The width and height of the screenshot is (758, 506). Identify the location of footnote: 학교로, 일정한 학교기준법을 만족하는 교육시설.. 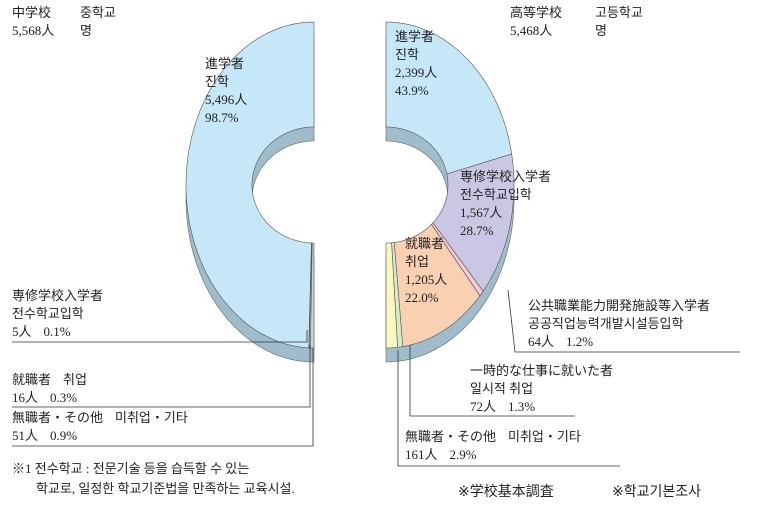
(165, 488).